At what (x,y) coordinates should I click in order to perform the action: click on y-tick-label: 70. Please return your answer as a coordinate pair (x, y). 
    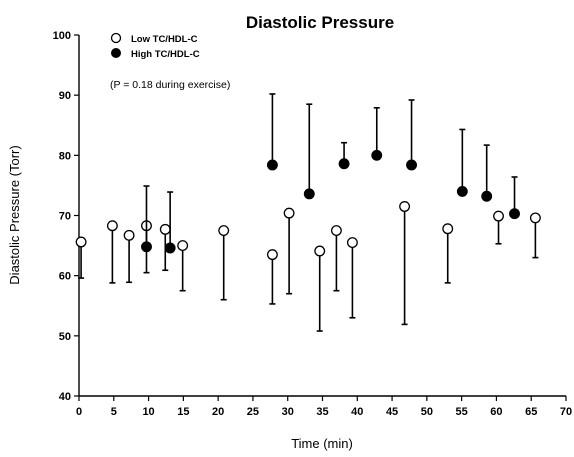
    Looking at the image, I should click on (65, 217).